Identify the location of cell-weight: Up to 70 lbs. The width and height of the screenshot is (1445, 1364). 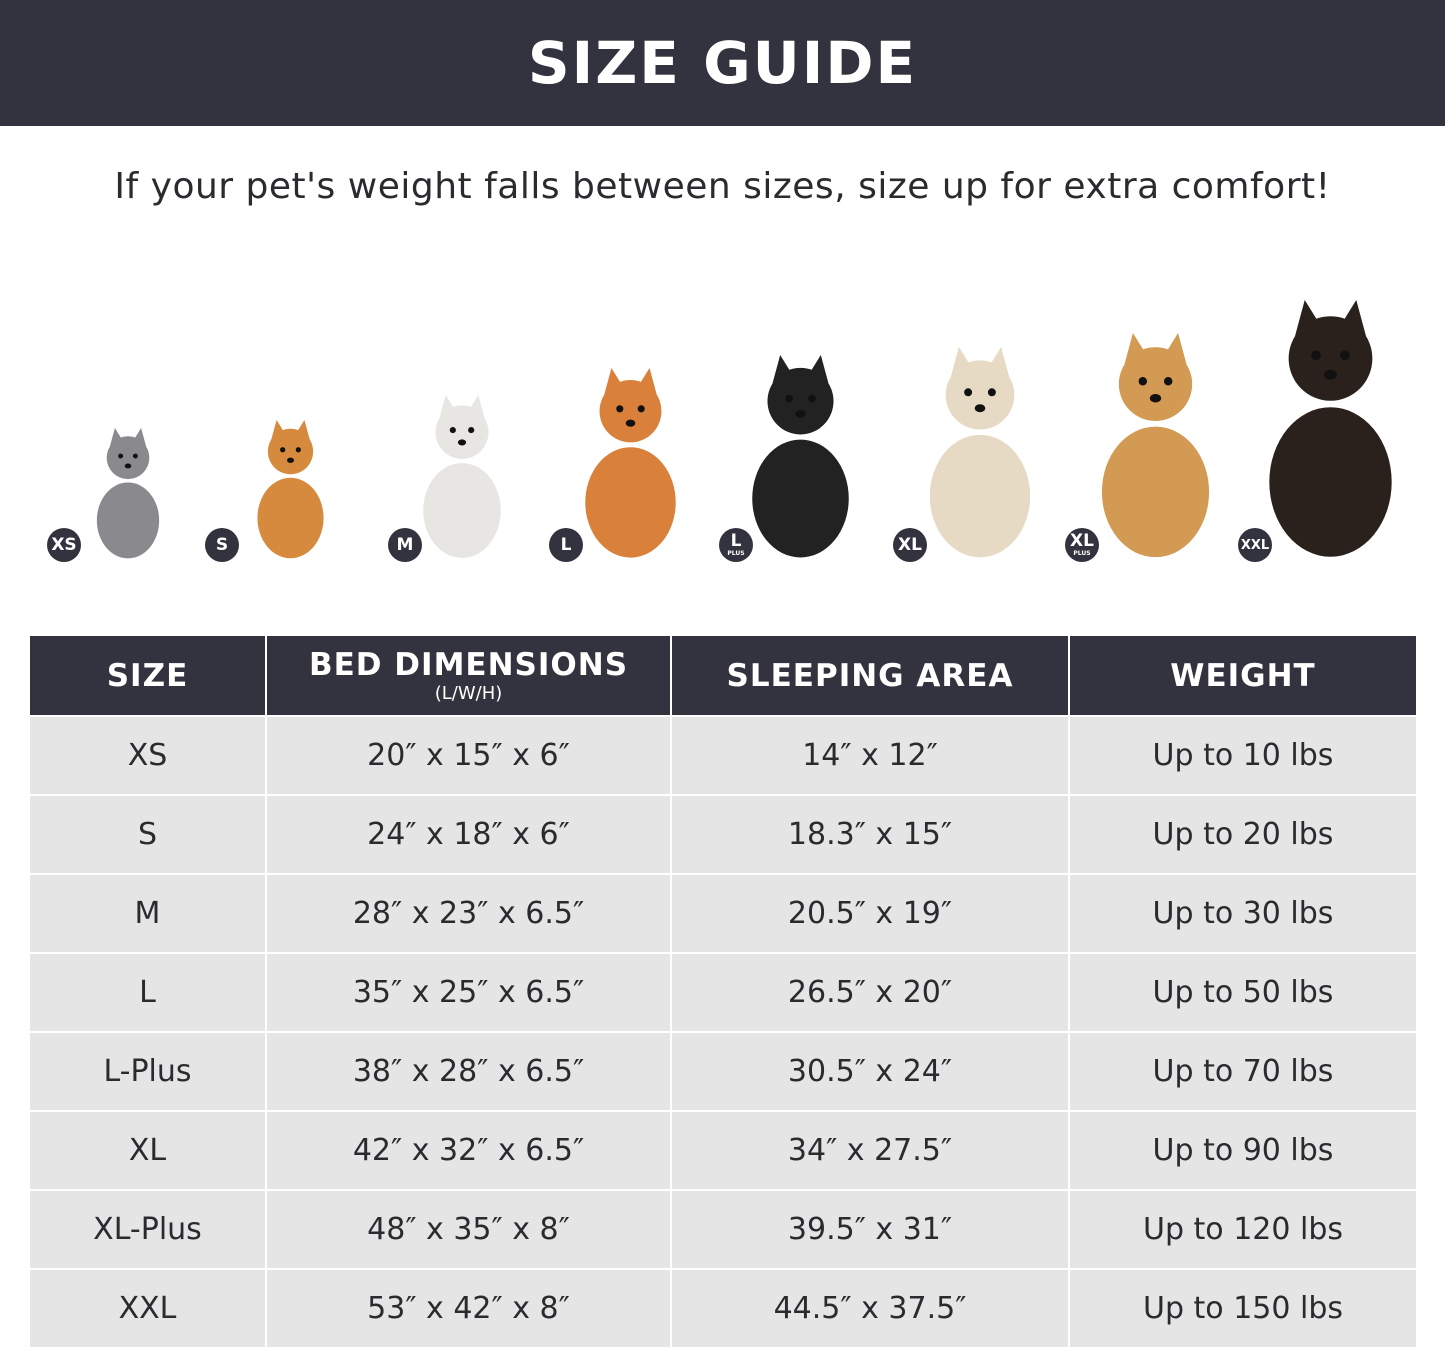
(1243, 1070).